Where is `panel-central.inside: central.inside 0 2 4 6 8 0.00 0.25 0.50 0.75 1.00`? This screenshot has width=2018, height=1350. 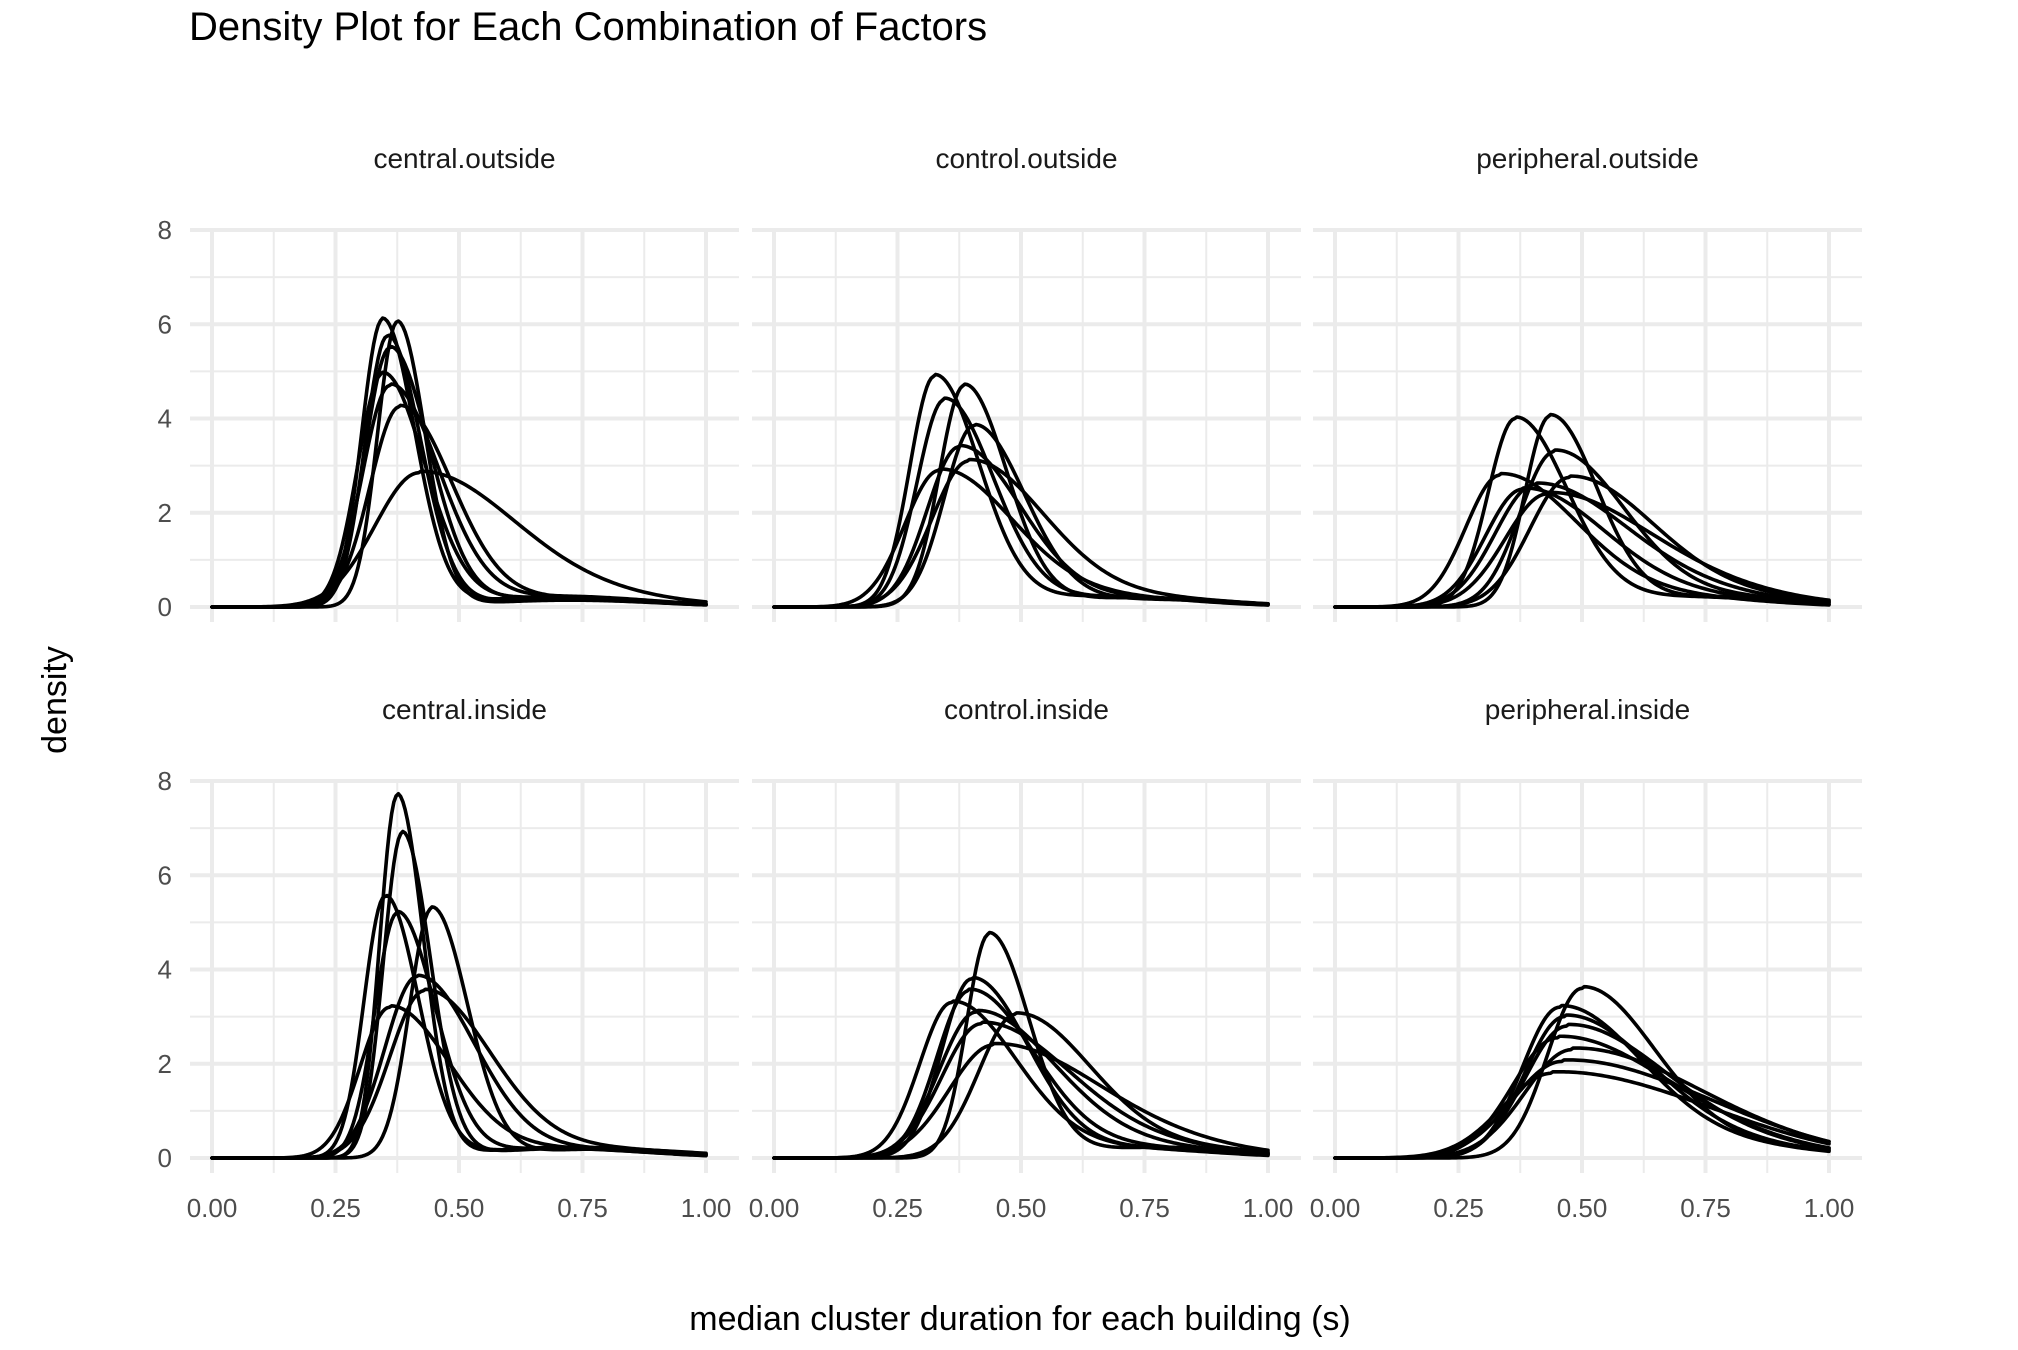 panel-central.inside: central.inside 0 2 4 6 8 0.00 0.25 0.50 0.75 1.00 is located at coordinates (448, 958).